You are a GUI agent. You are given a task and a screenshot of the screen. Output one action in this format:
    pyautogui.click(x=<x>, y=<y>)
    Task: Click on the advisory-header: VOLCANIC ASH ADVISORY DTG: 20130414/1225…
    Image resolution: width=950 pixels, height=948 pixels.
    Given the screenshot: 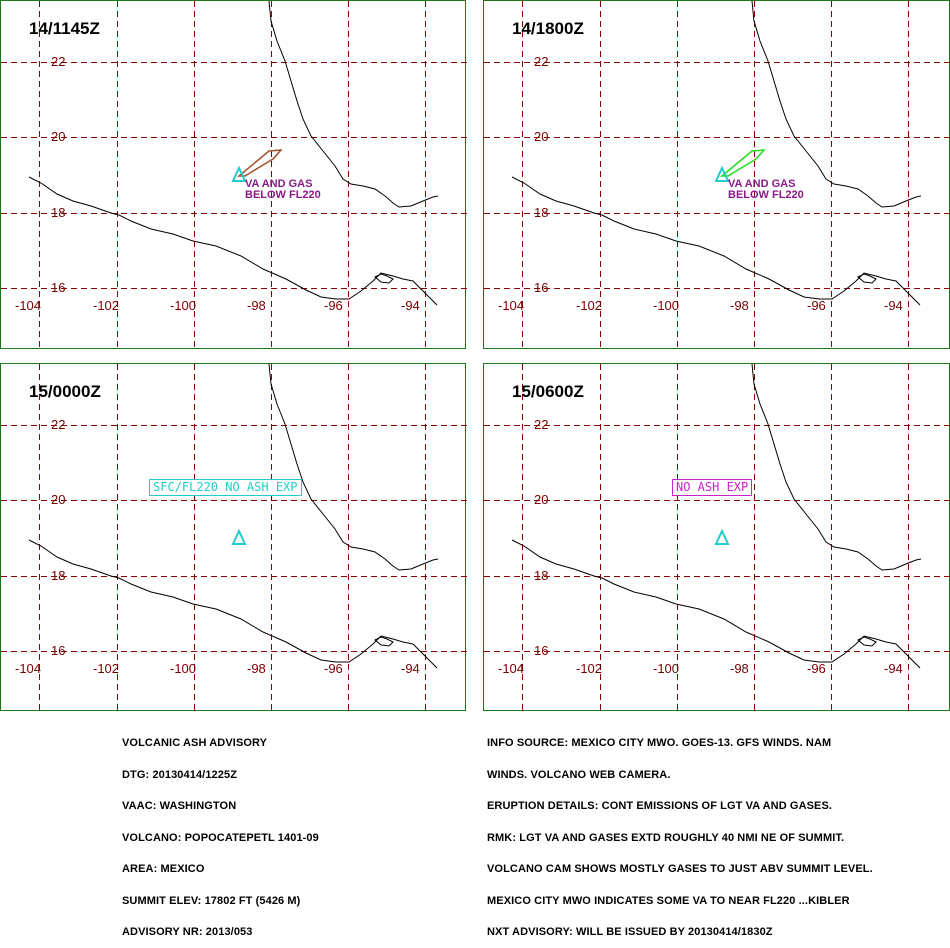 What is the action you would take?
    pyautogui.click(x=220, y=832)
    